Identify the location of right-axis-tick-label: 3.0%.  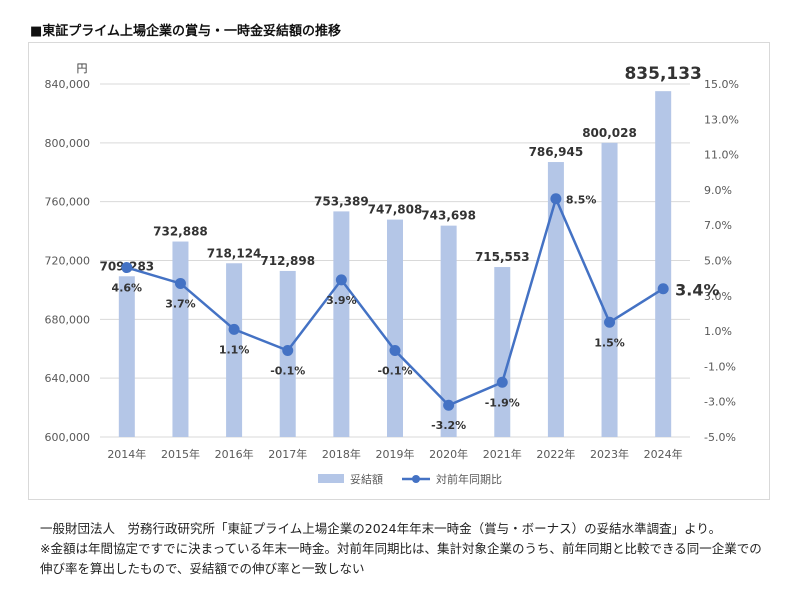
(718, 296).